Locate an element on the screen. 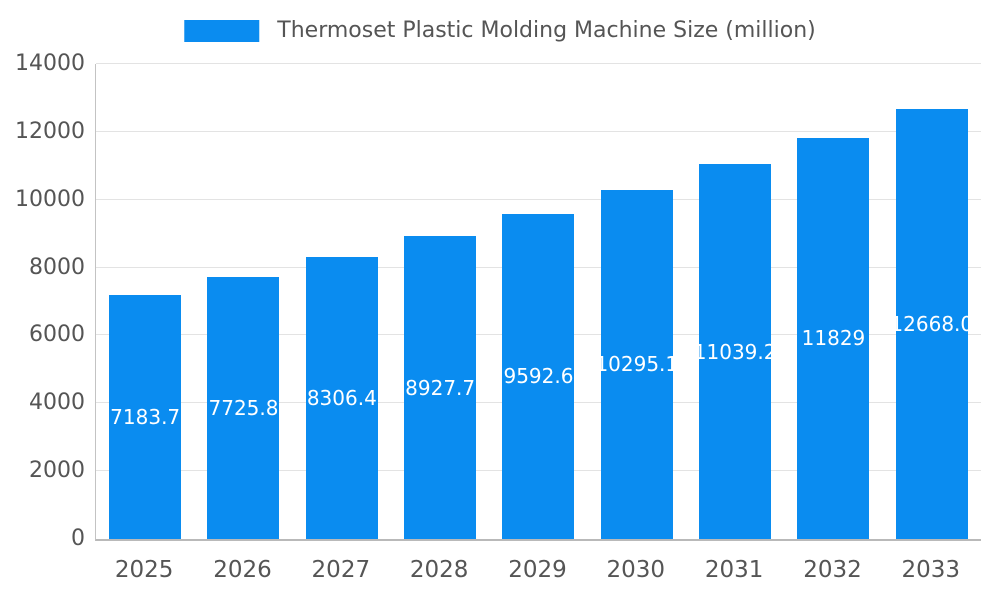 The height and width of the screenshot is (600, 1000). x-axis-label: 2025 is located at coordinates (144, 570).